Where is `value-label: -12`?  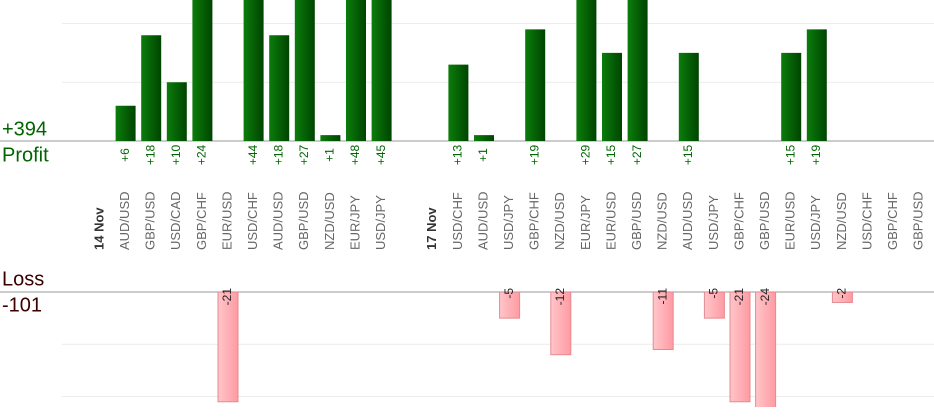
value-label: -12 is located at coordinates (560, 297).